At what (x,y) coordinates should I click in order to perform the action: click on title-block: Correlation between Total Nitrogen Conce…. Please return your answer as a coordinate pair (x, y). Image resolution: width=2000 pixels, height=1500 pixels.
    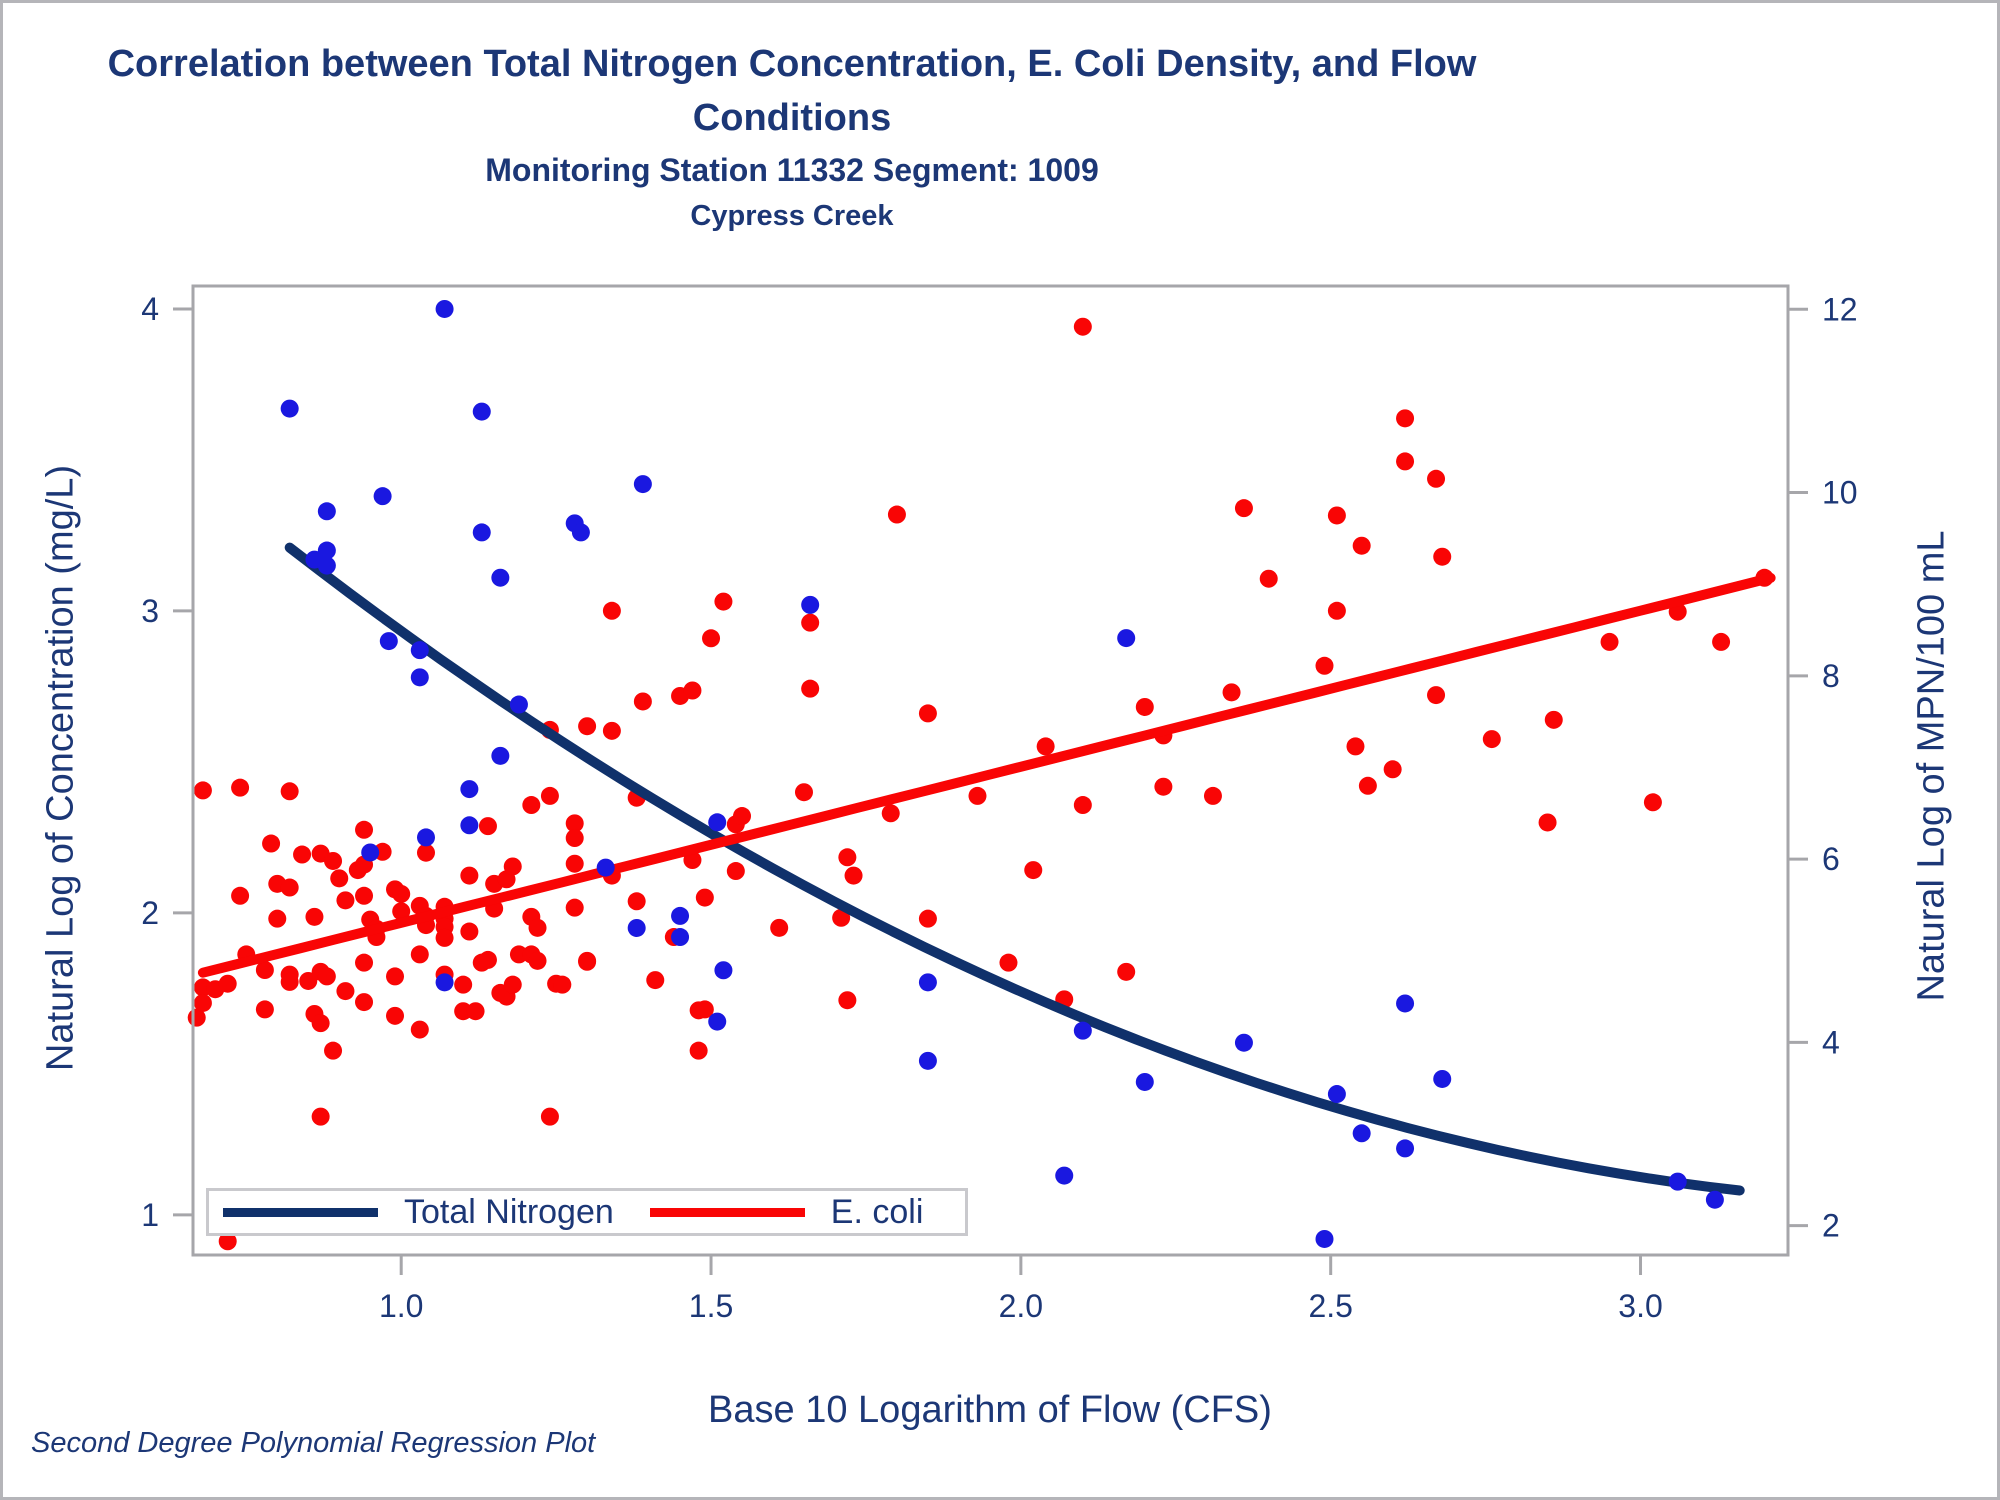
    Looking at the image, I should click on (792, 137).